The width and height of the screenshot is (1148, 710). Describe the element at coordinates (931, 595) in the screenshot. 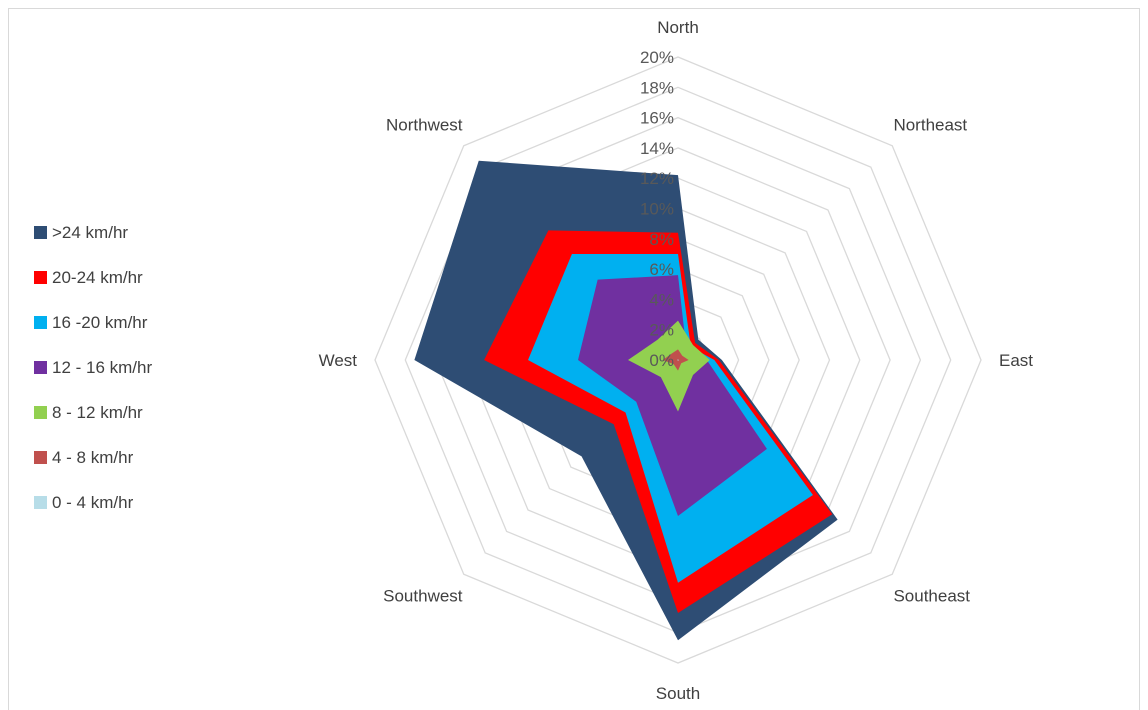

I see `direction-label-southeast: Southeast` at that location.